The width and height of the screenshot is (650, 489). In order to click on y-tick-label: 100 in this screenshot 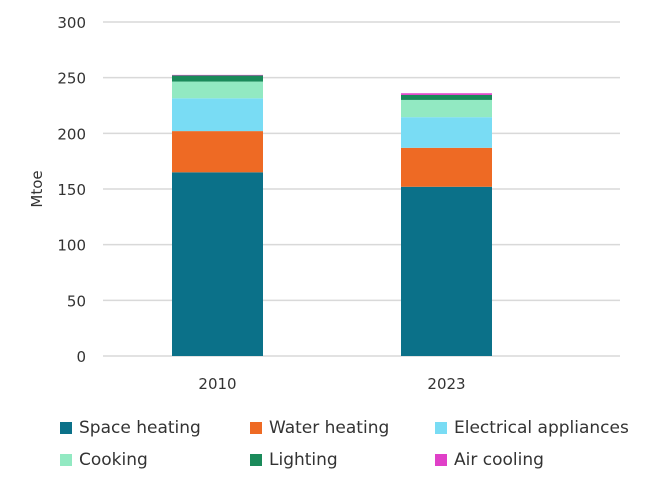, I will do `click(71, 246)`.